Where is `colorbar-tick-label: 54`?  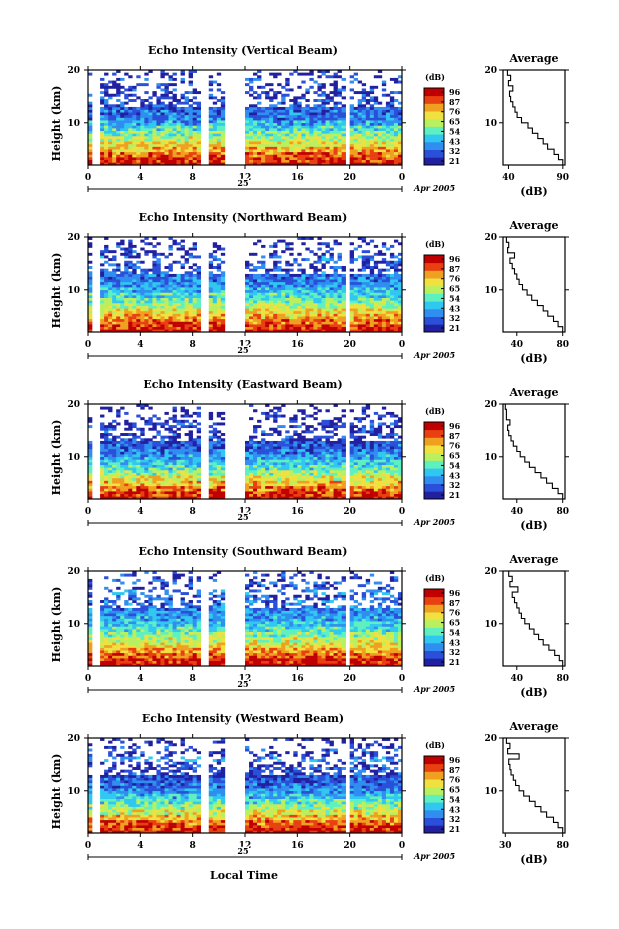 colorbar-tick-label: 54 is located at coordinates (455, 131).